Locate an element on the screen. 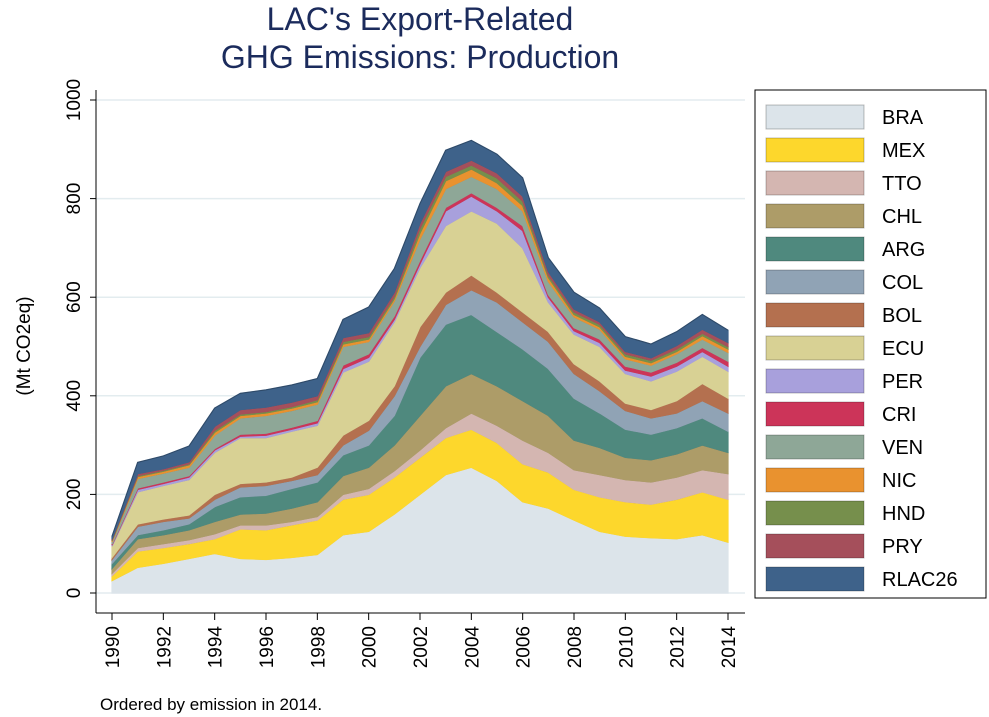  legend-label: COL is located at coordinates (902, 283).